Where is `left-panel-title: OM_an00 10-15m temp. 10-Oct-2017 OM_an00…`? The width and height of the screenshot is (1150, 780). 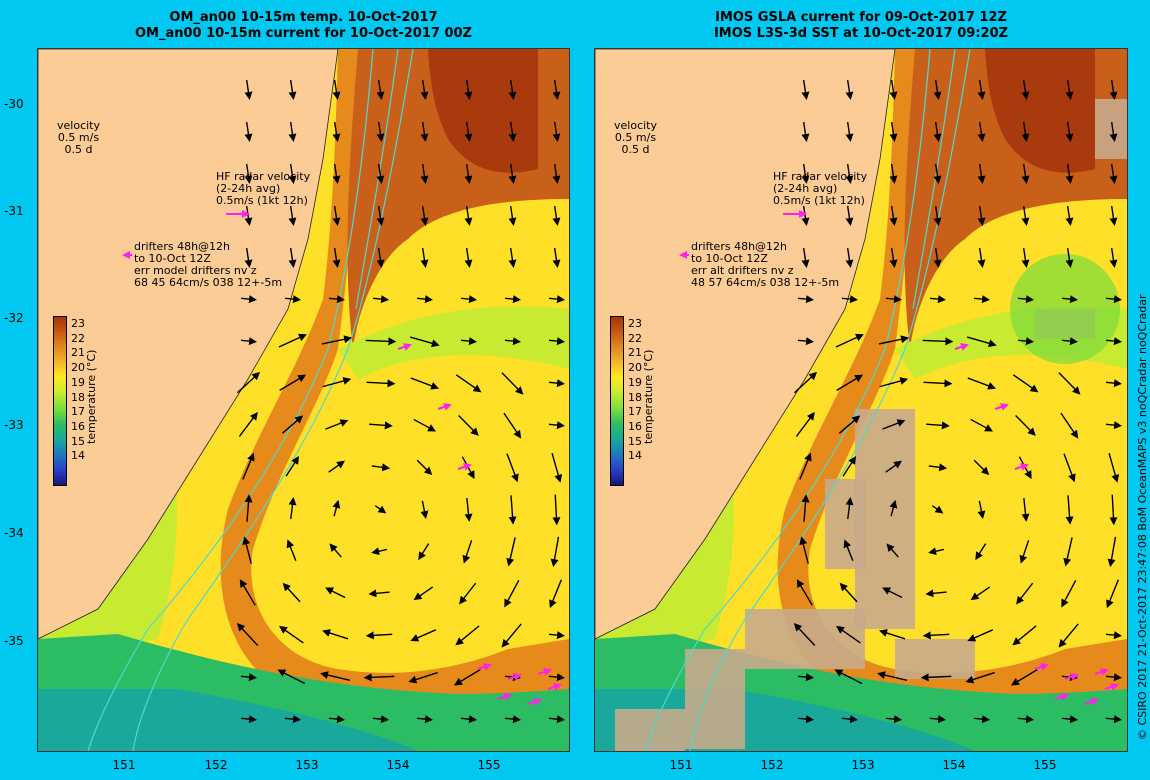 left-panel-title: OM_an00 10-15m temp. 10-Oct-2017 OM_an00… is located at coordinates (303, 26).